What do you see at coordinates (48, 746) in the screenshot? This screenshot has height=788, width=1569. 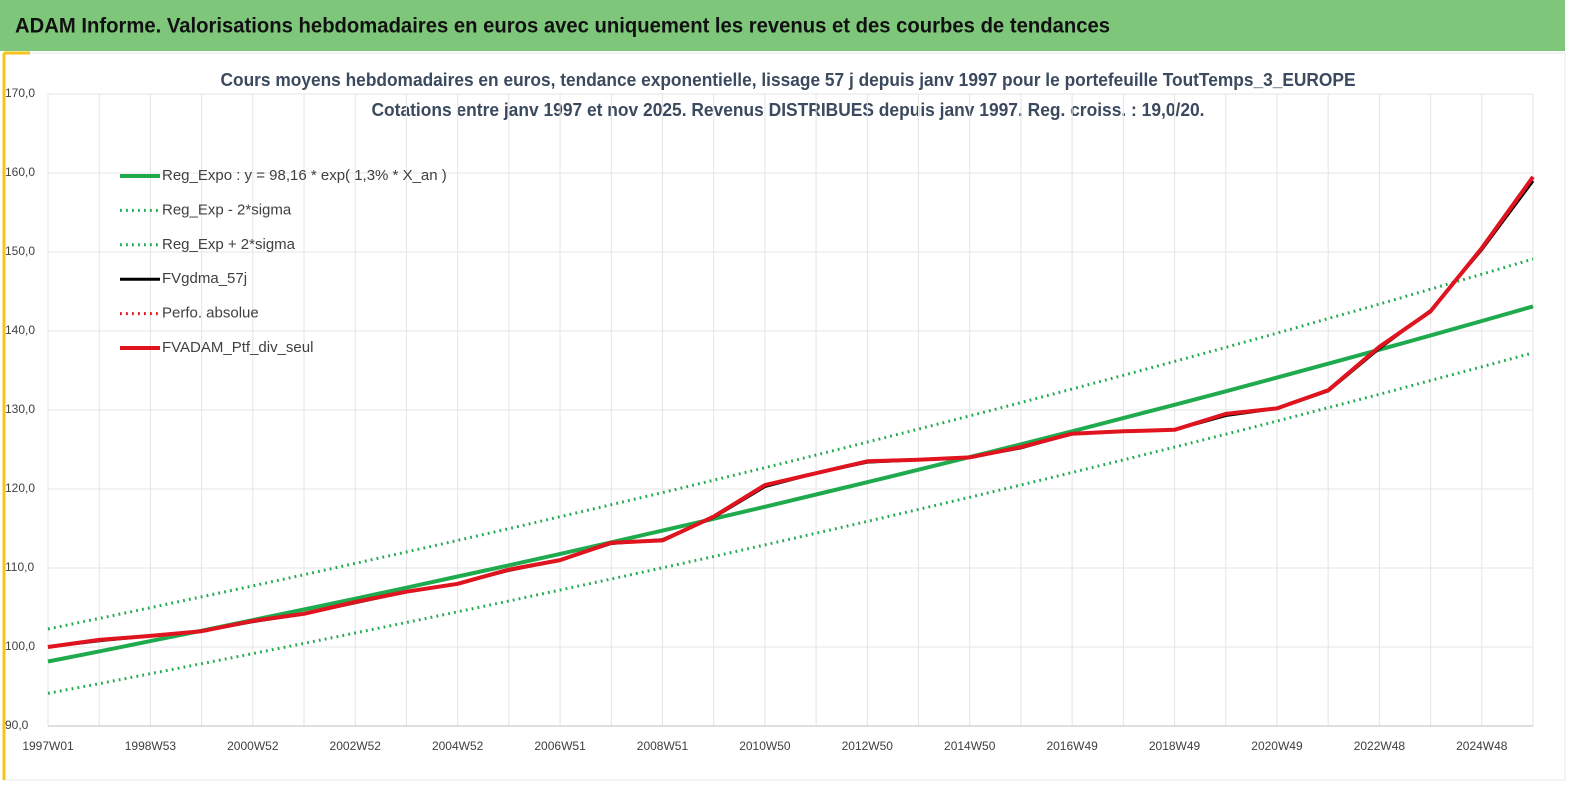 I see `x-tick-label: 1997W01` at bounding box center [48, 746].